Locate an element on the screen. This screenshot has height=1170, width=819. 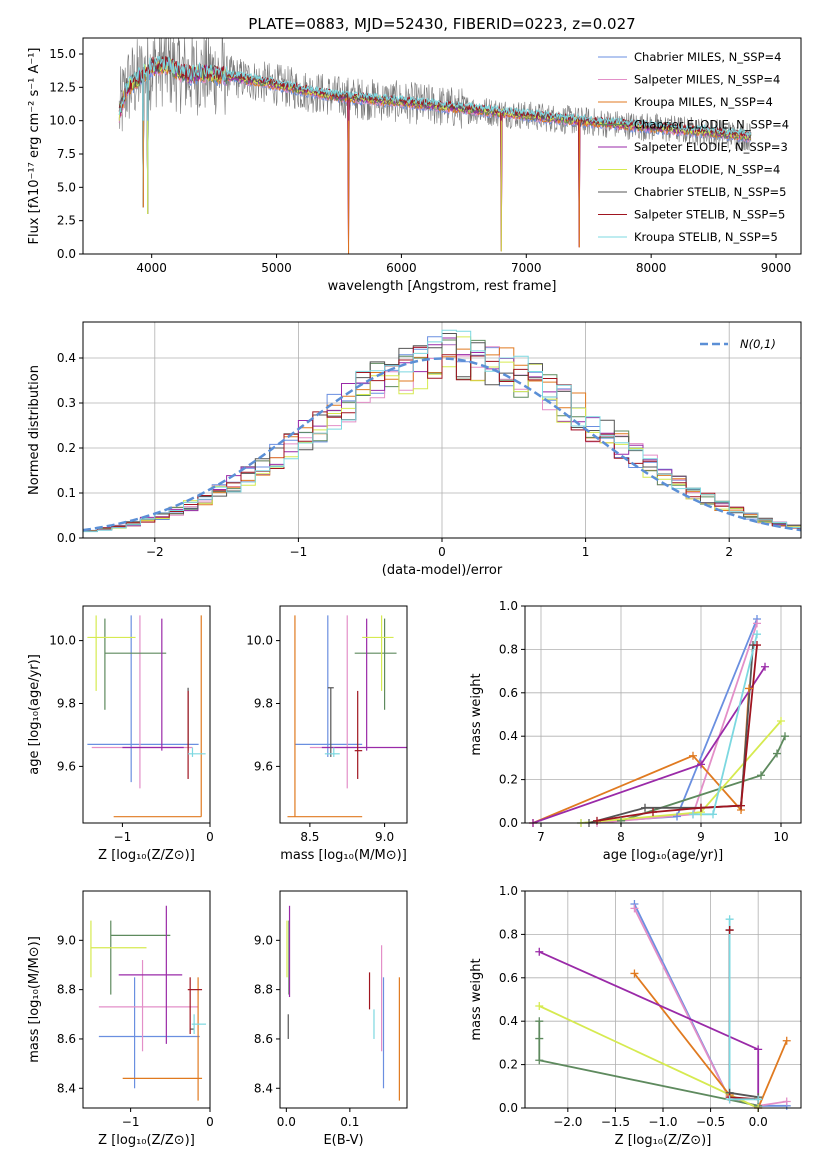
y-tick-label: 0.4 is located at coordinates (66, 358).